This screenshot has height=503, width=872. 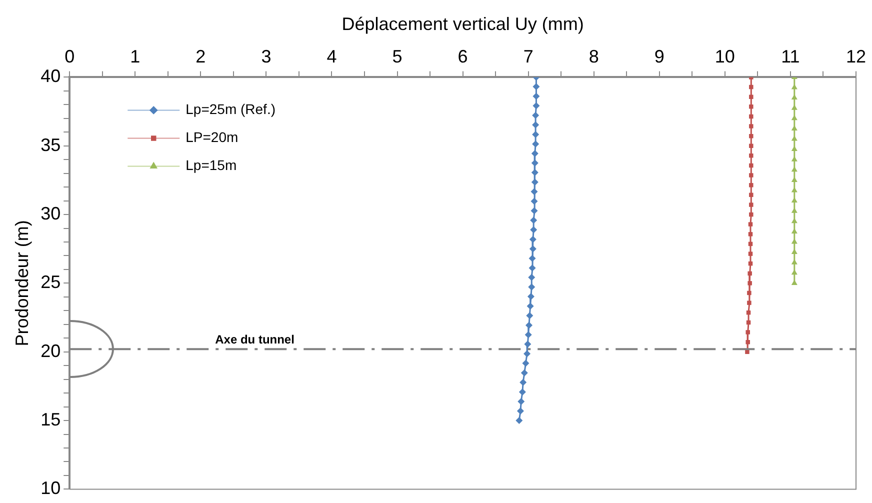 I want to click on x-axis-title: Déplacement vertical Uy (mm), so click(x=463, y=24).